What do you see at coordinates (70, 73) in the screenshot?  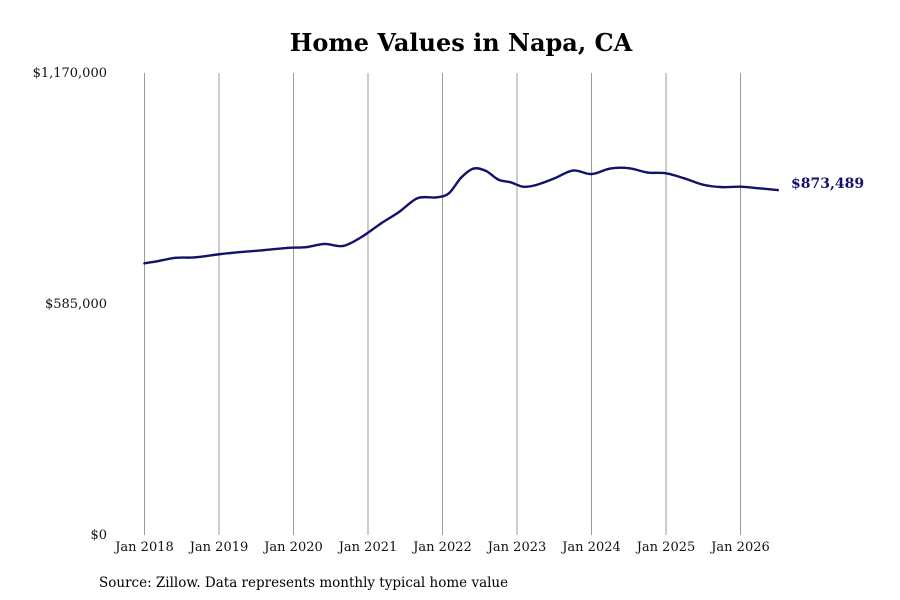 I see `y-tick-label-2: $1,170,000` at bounding box center [70, 73].